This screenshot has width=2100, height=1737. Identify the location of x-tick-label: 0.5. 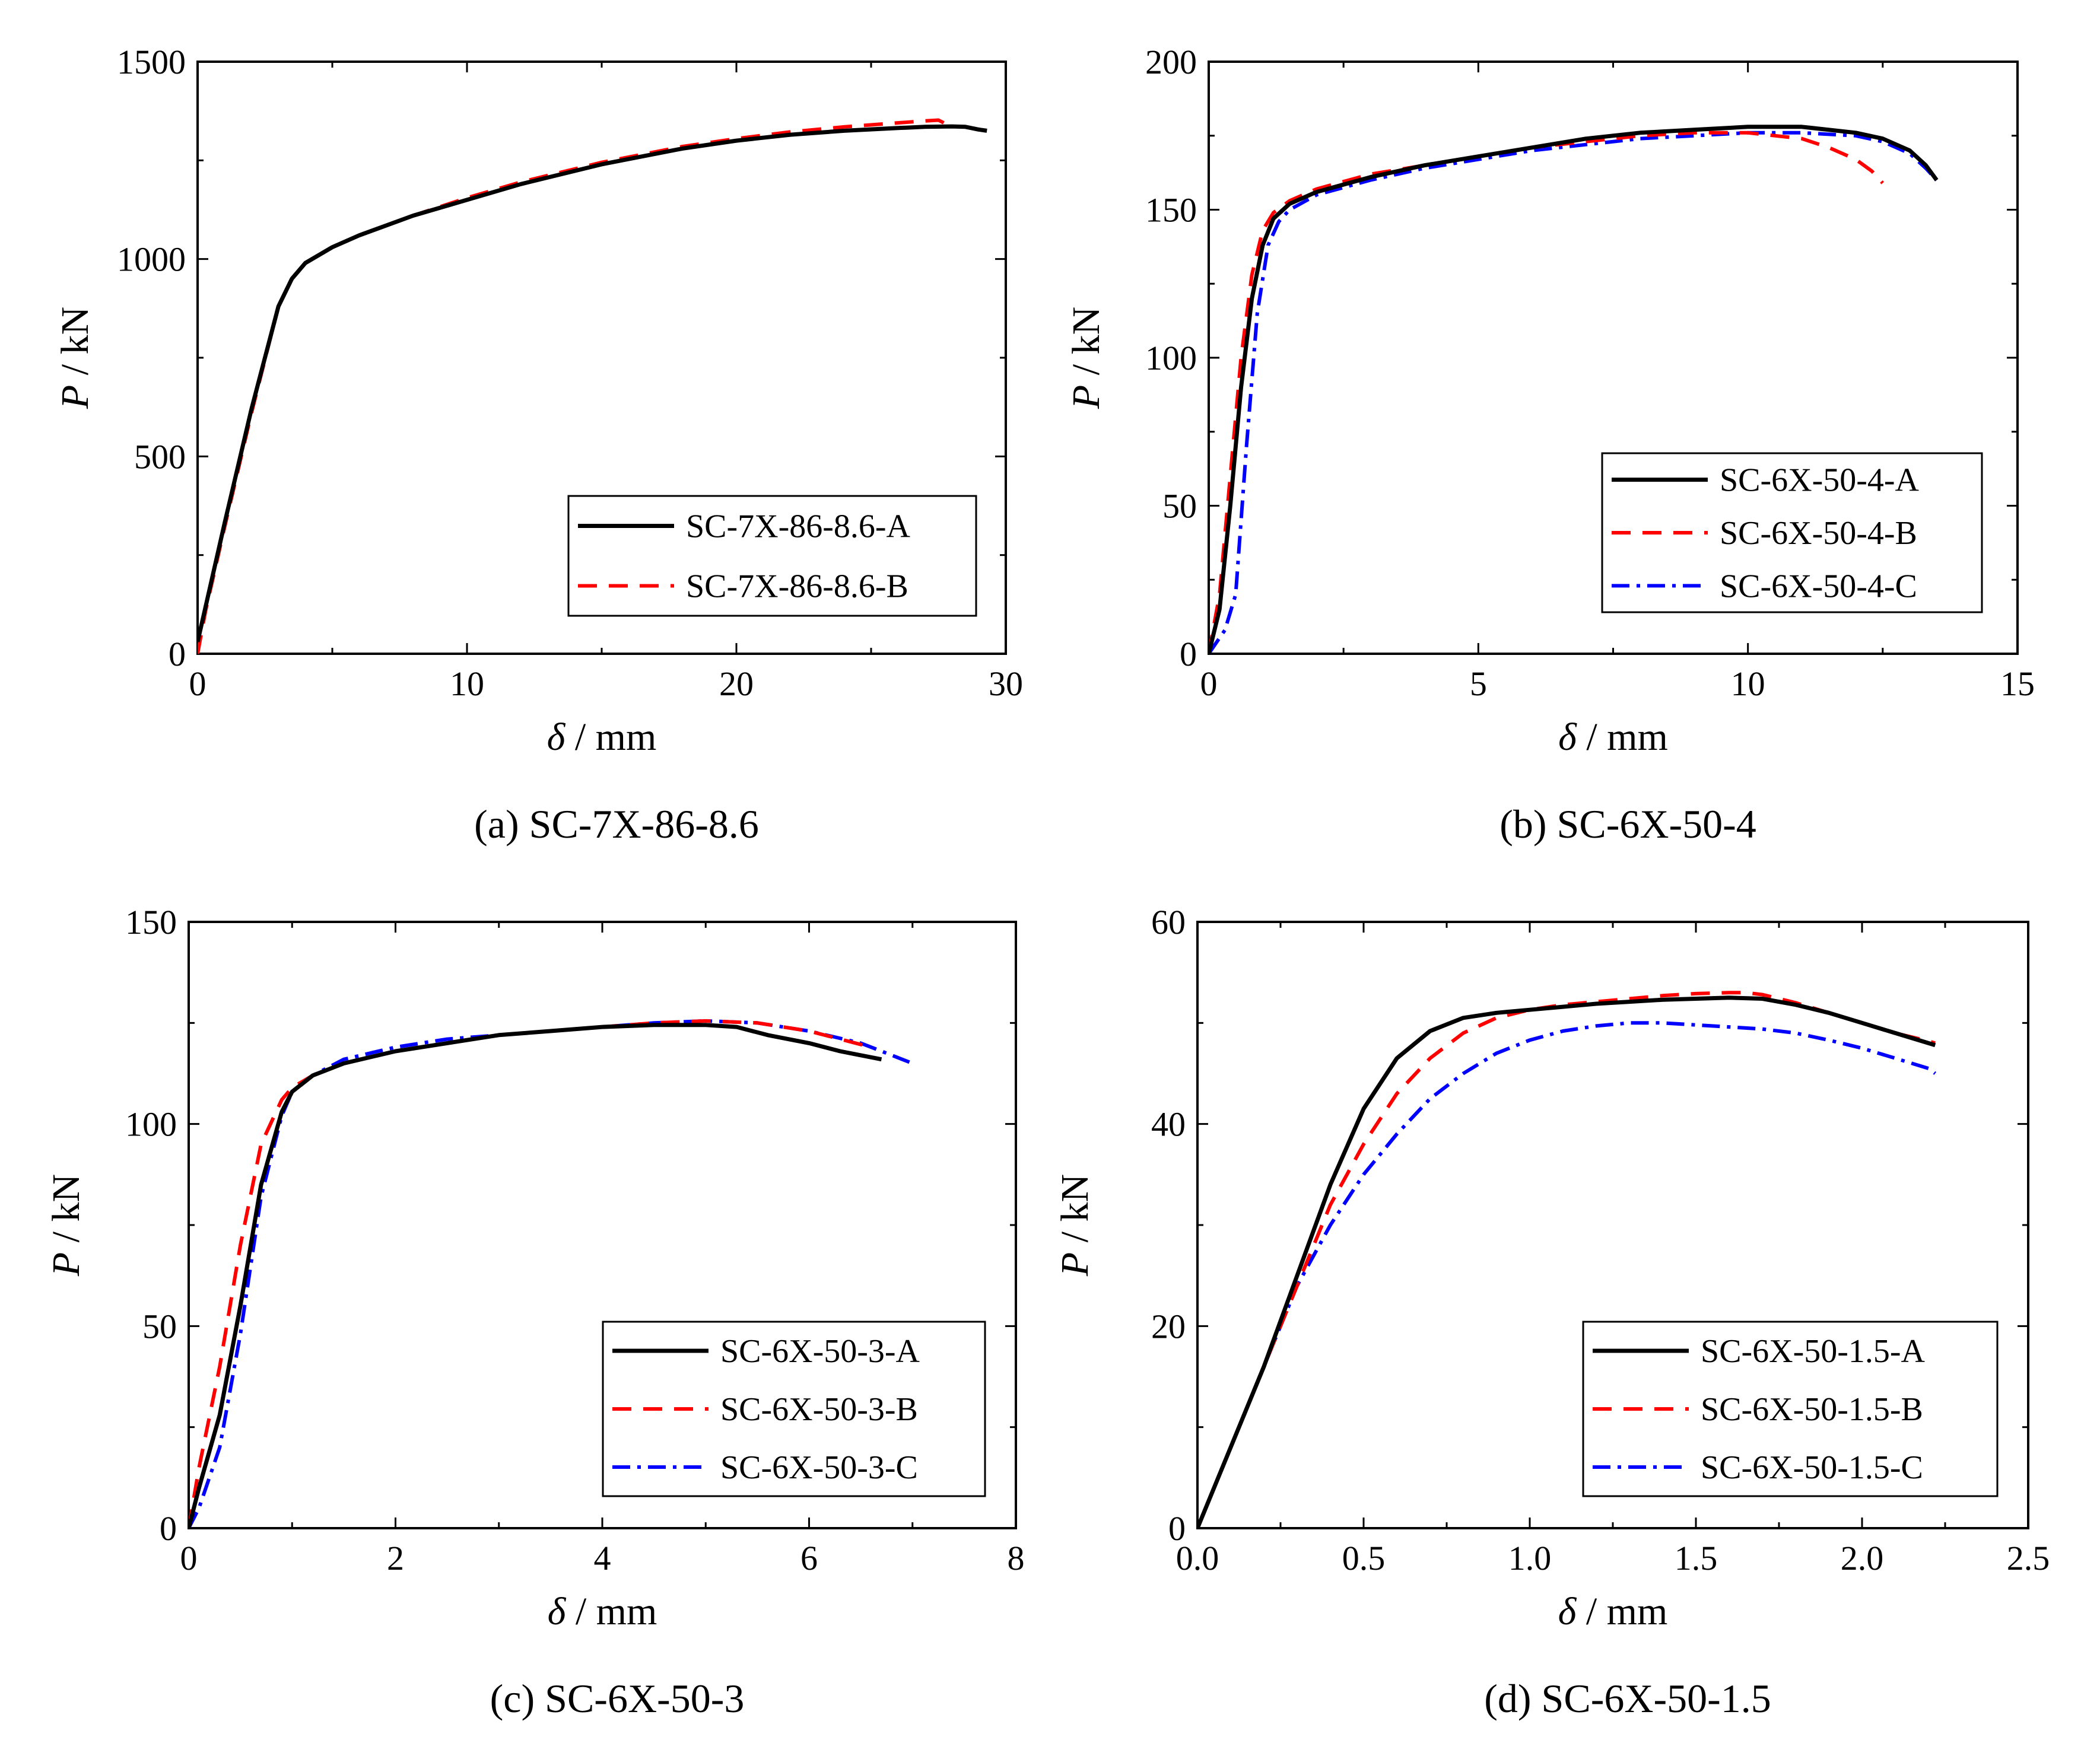
(1364, 1558).